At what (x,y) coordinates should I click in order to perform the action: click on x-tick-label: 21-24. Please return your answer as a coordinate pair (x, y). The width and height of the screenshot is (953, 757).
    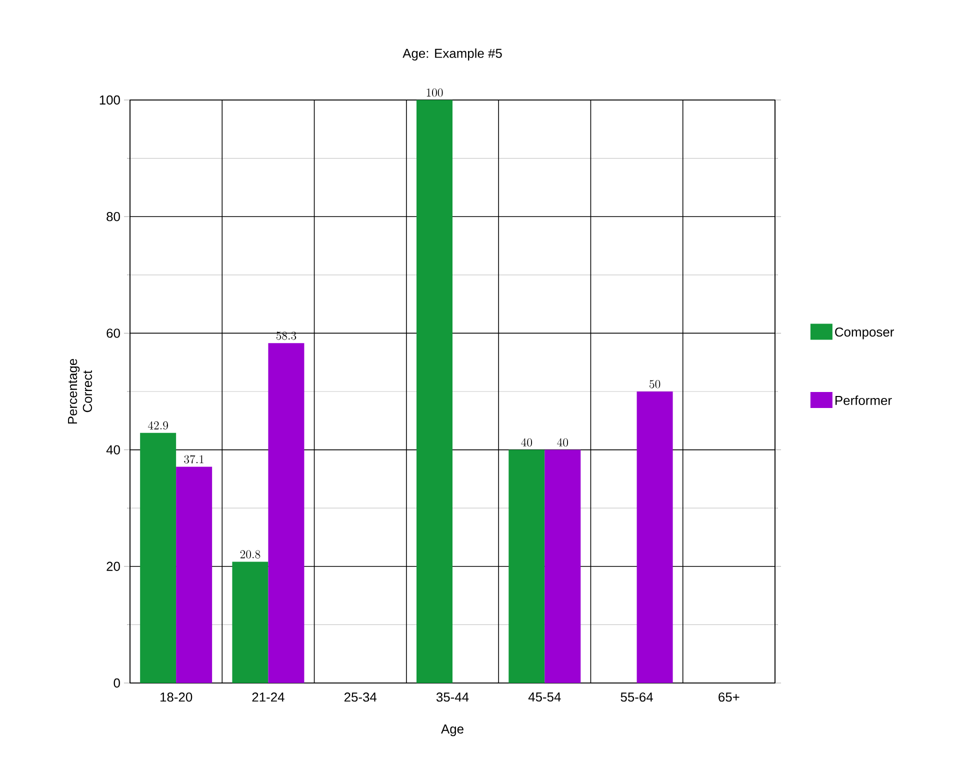
    Looking at the image, I should click on (268, 697).